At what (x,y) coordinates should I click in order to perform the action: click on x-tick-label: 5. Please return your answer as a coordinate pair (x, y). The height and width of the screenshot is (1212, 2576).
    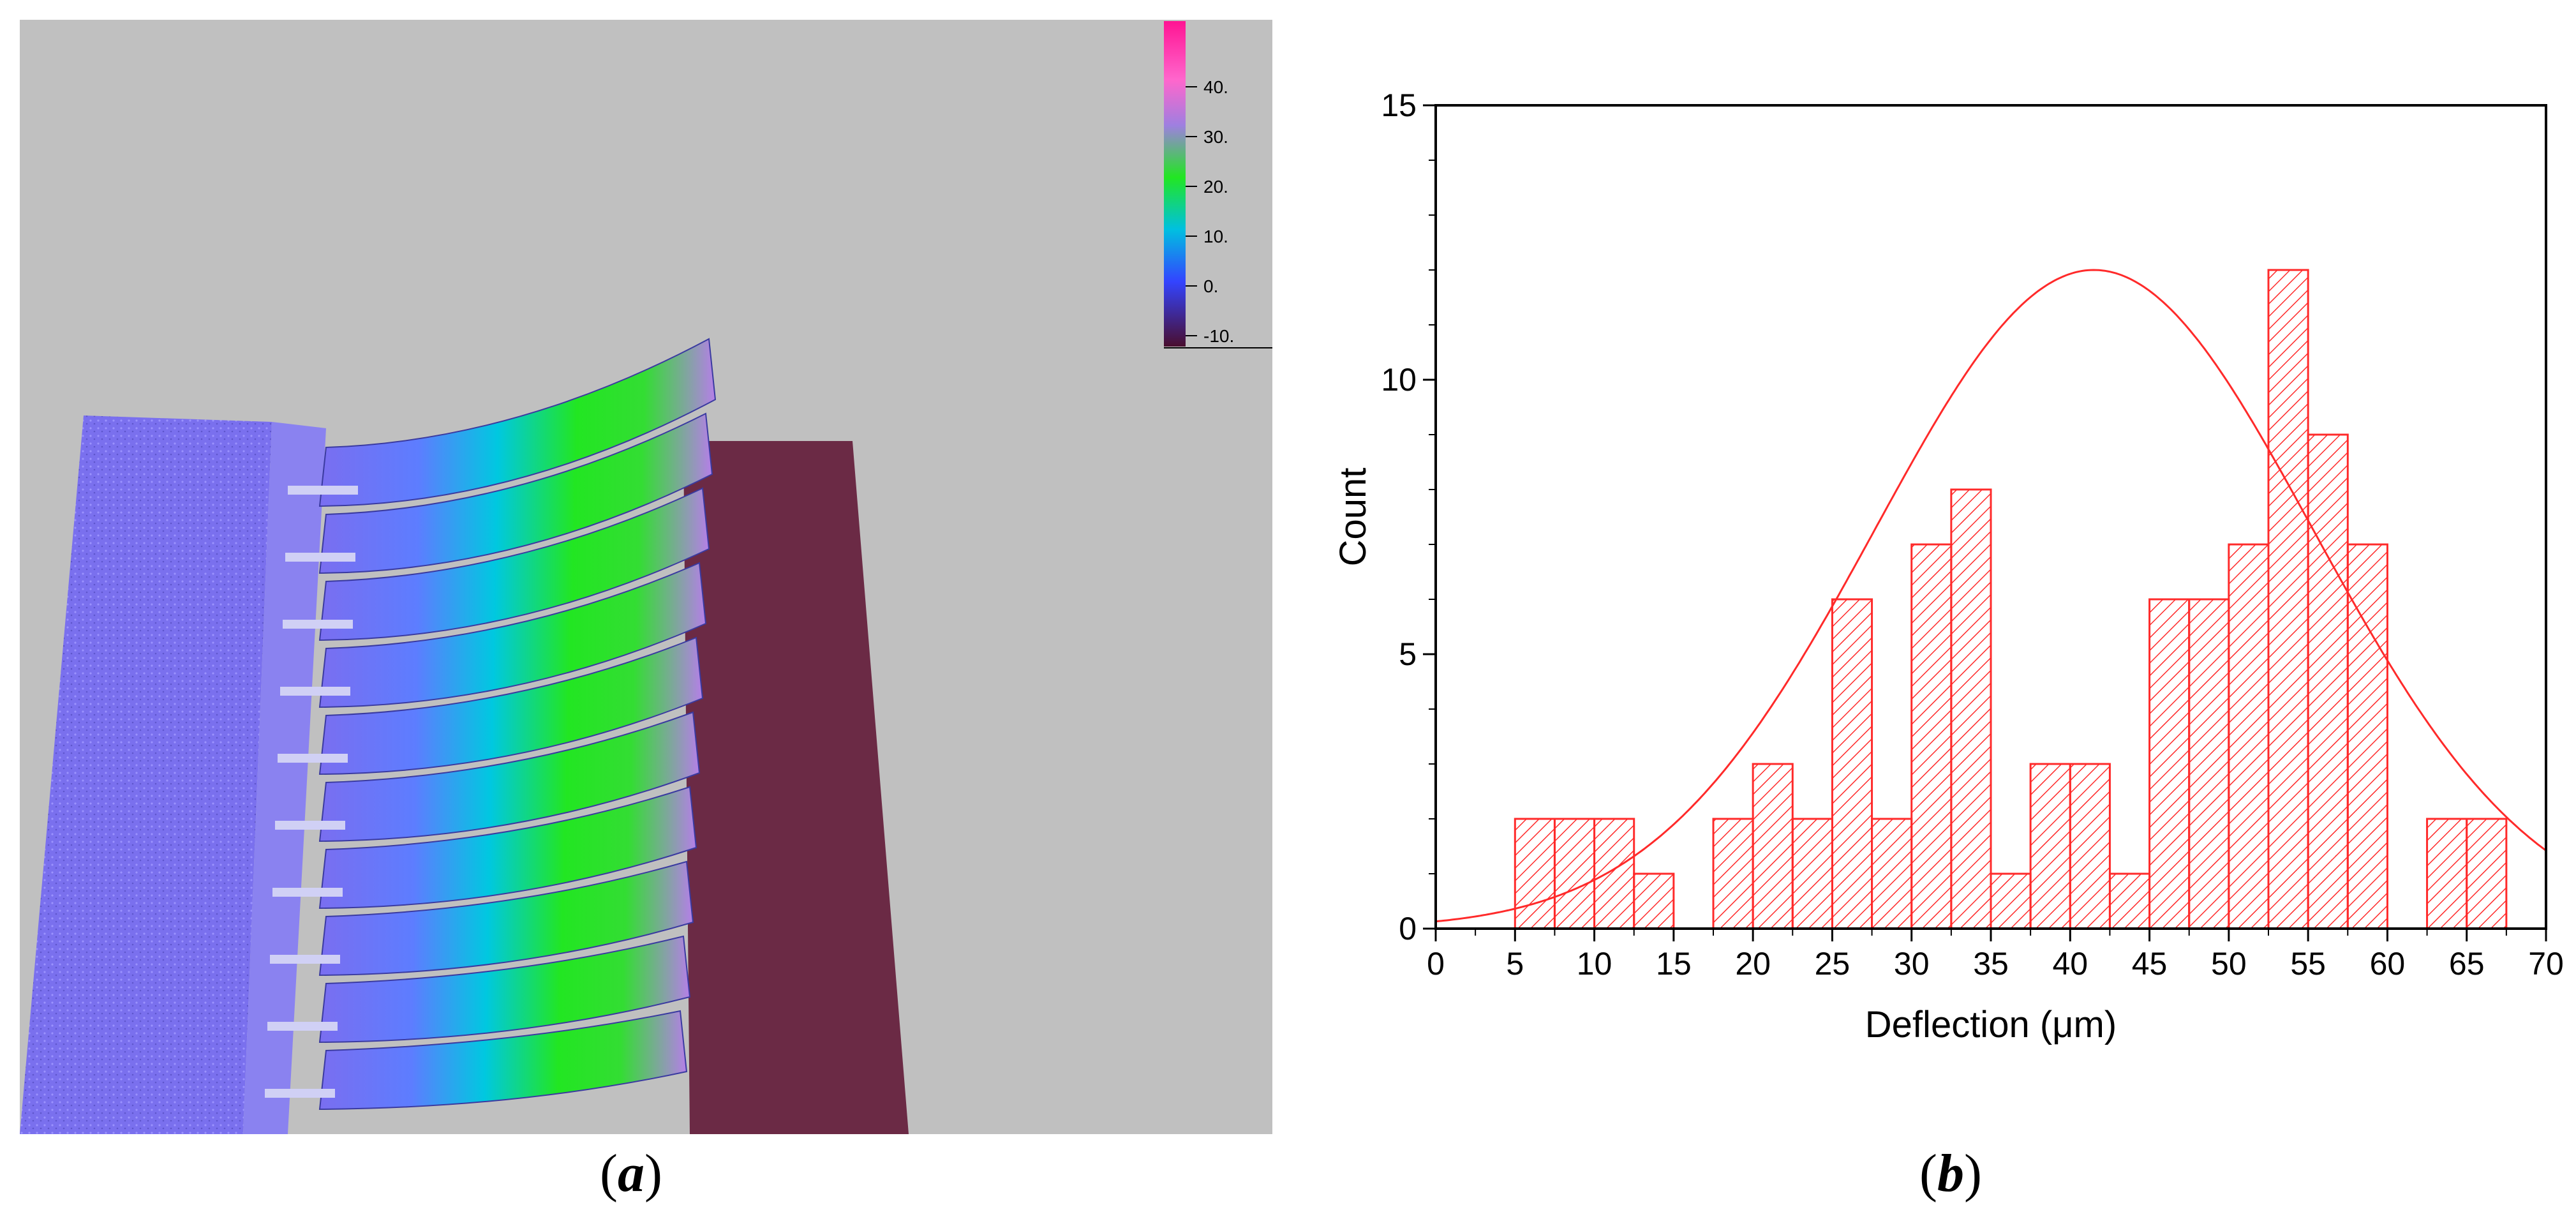
    Looking at the image, I should click on (1515, 964).